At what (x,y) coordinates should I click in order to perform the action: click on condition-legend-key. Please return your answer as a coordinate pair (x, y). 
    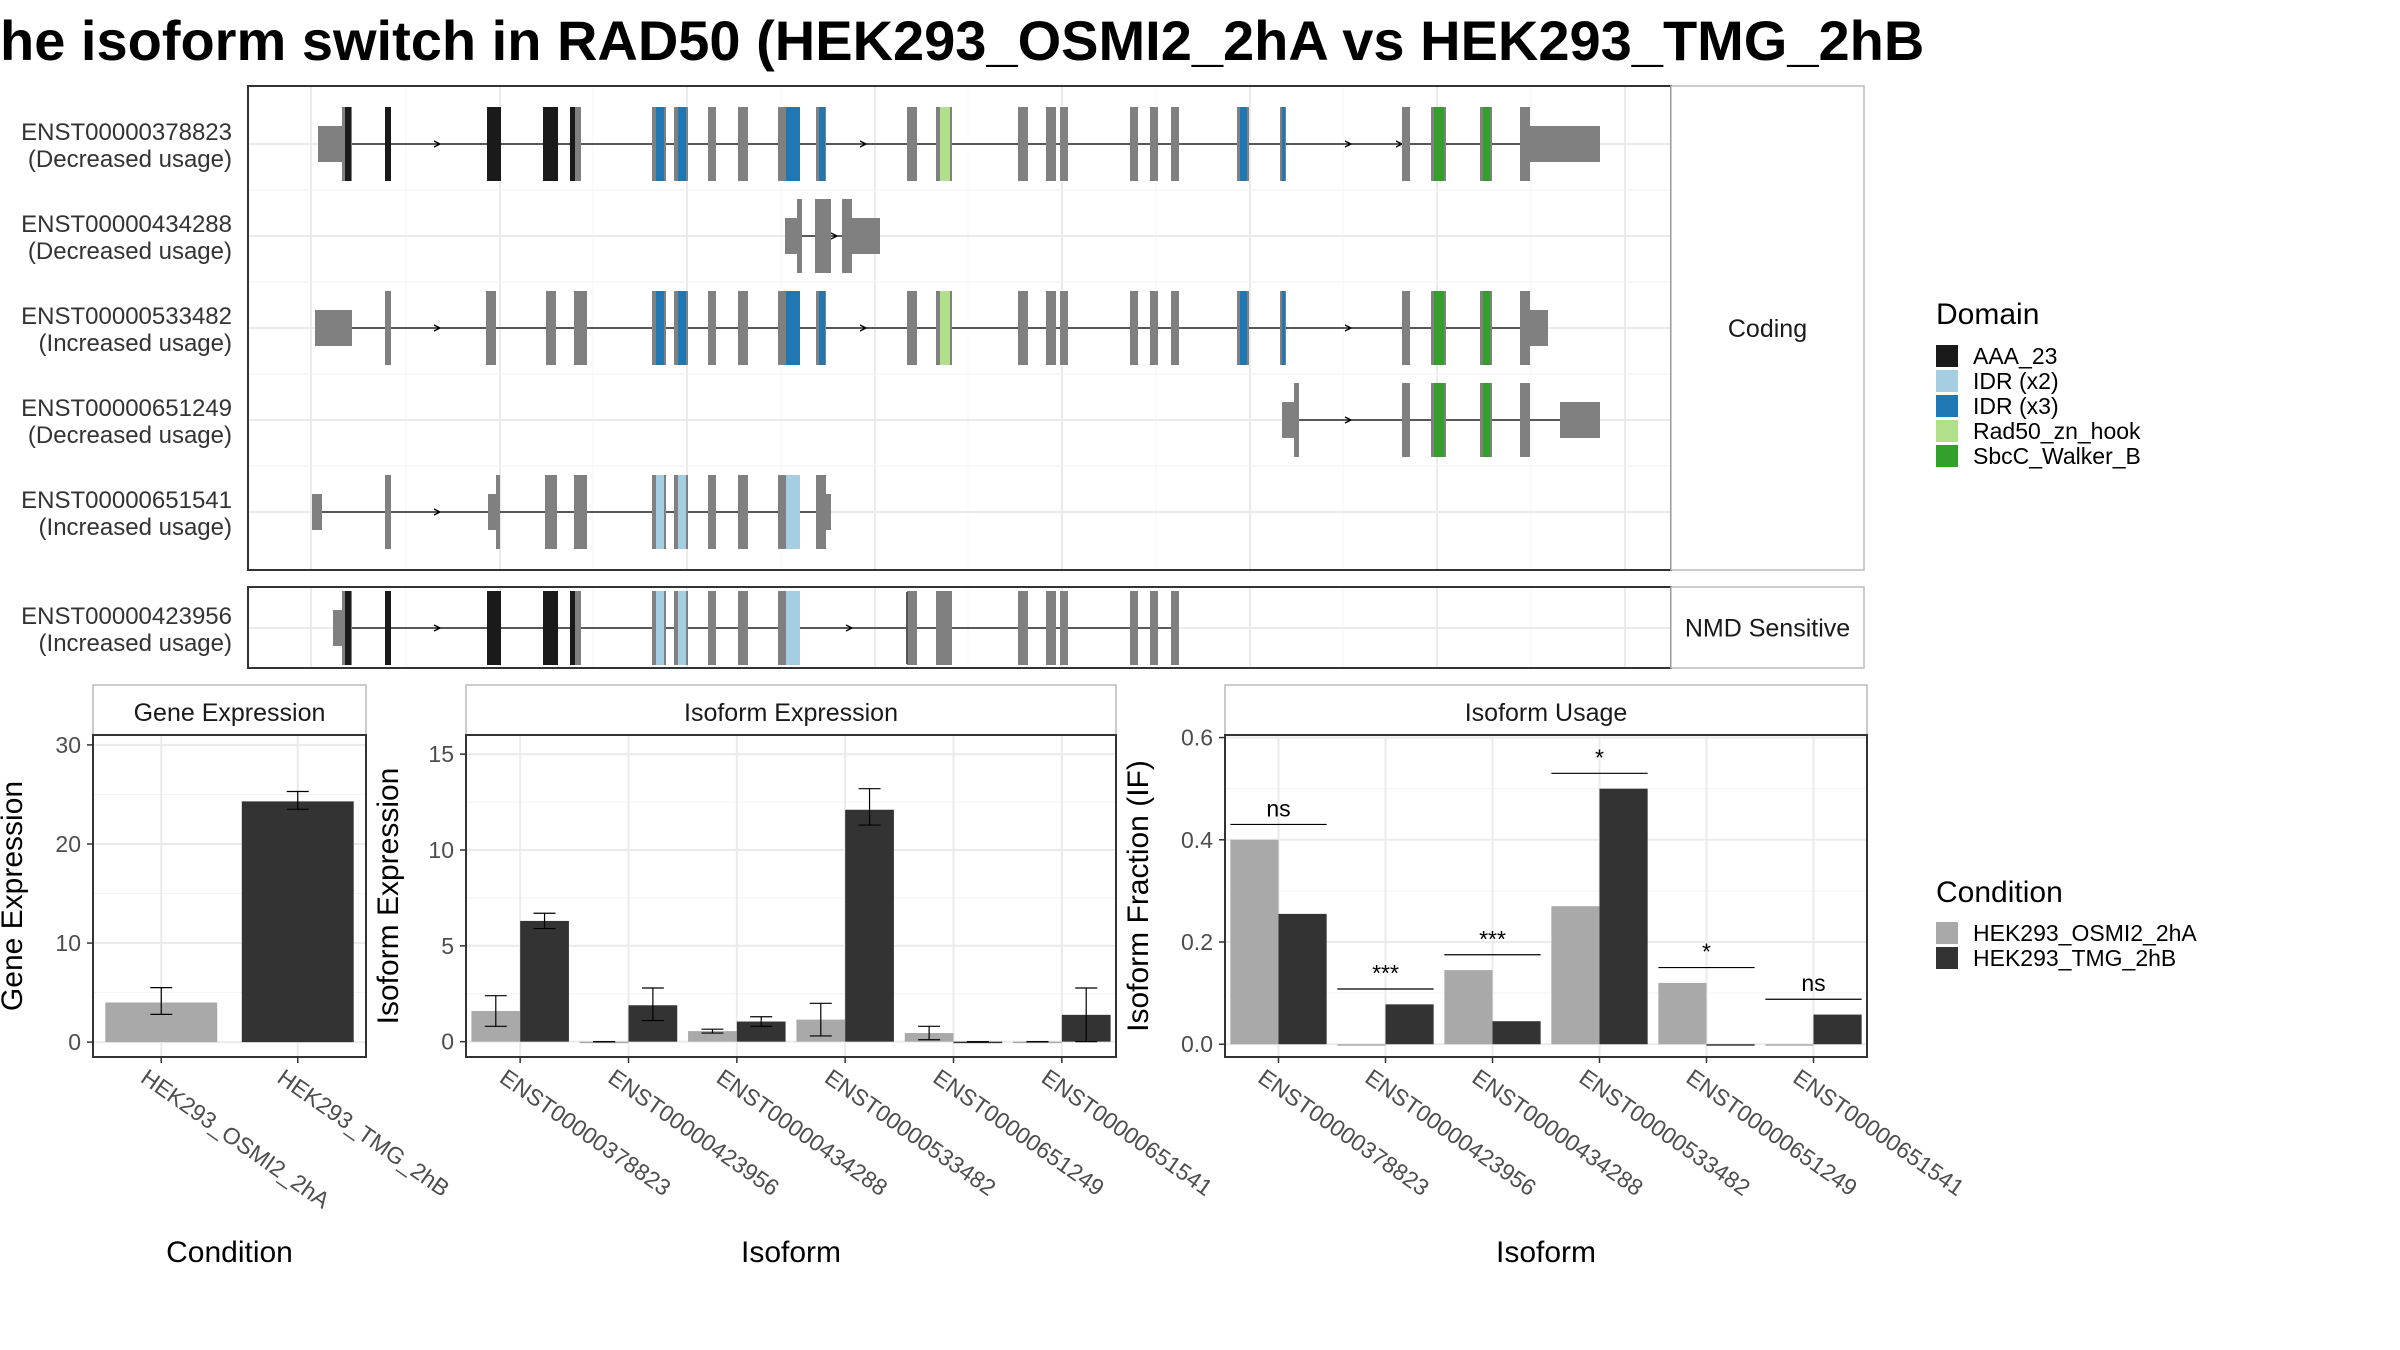
    Looking at the image, I should click on (1947, 958).